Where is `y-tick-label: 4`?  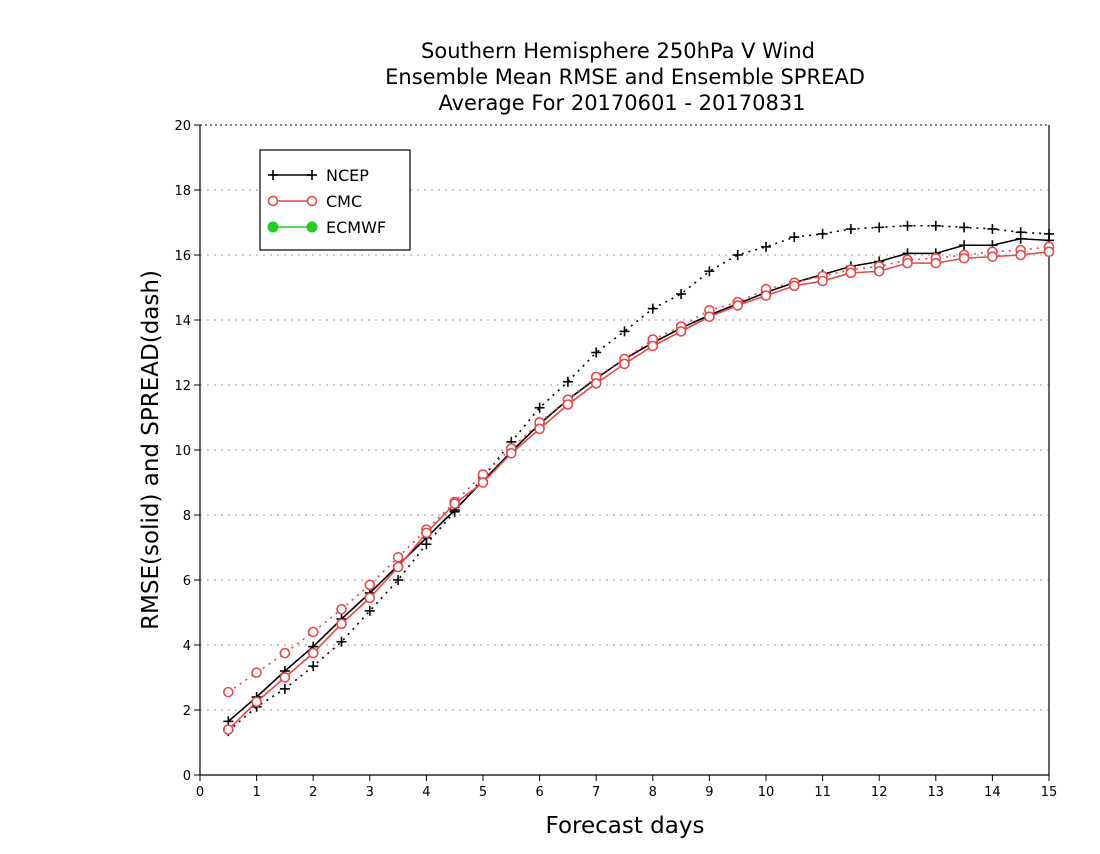
y-tick-label: 4 is located at coordinates (187, 646).